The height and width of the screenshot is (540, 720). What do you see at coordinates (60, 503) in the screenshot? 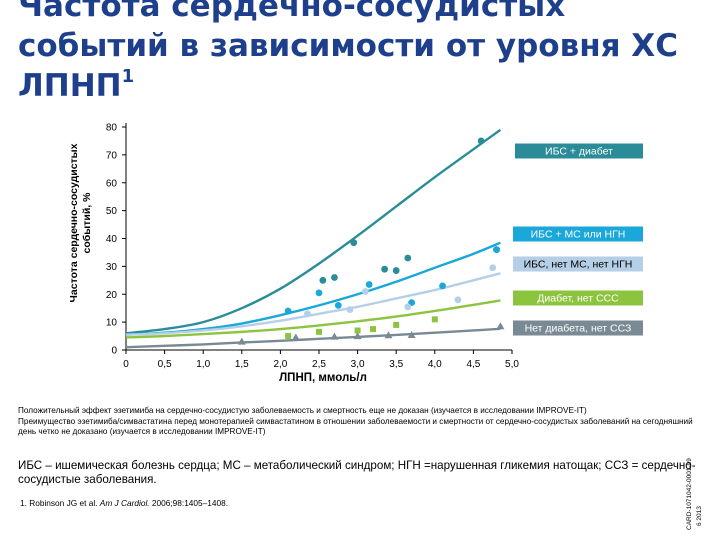
I see `reference-authors: 1. Robinson JG et al.` at bounding box center [60, 503].